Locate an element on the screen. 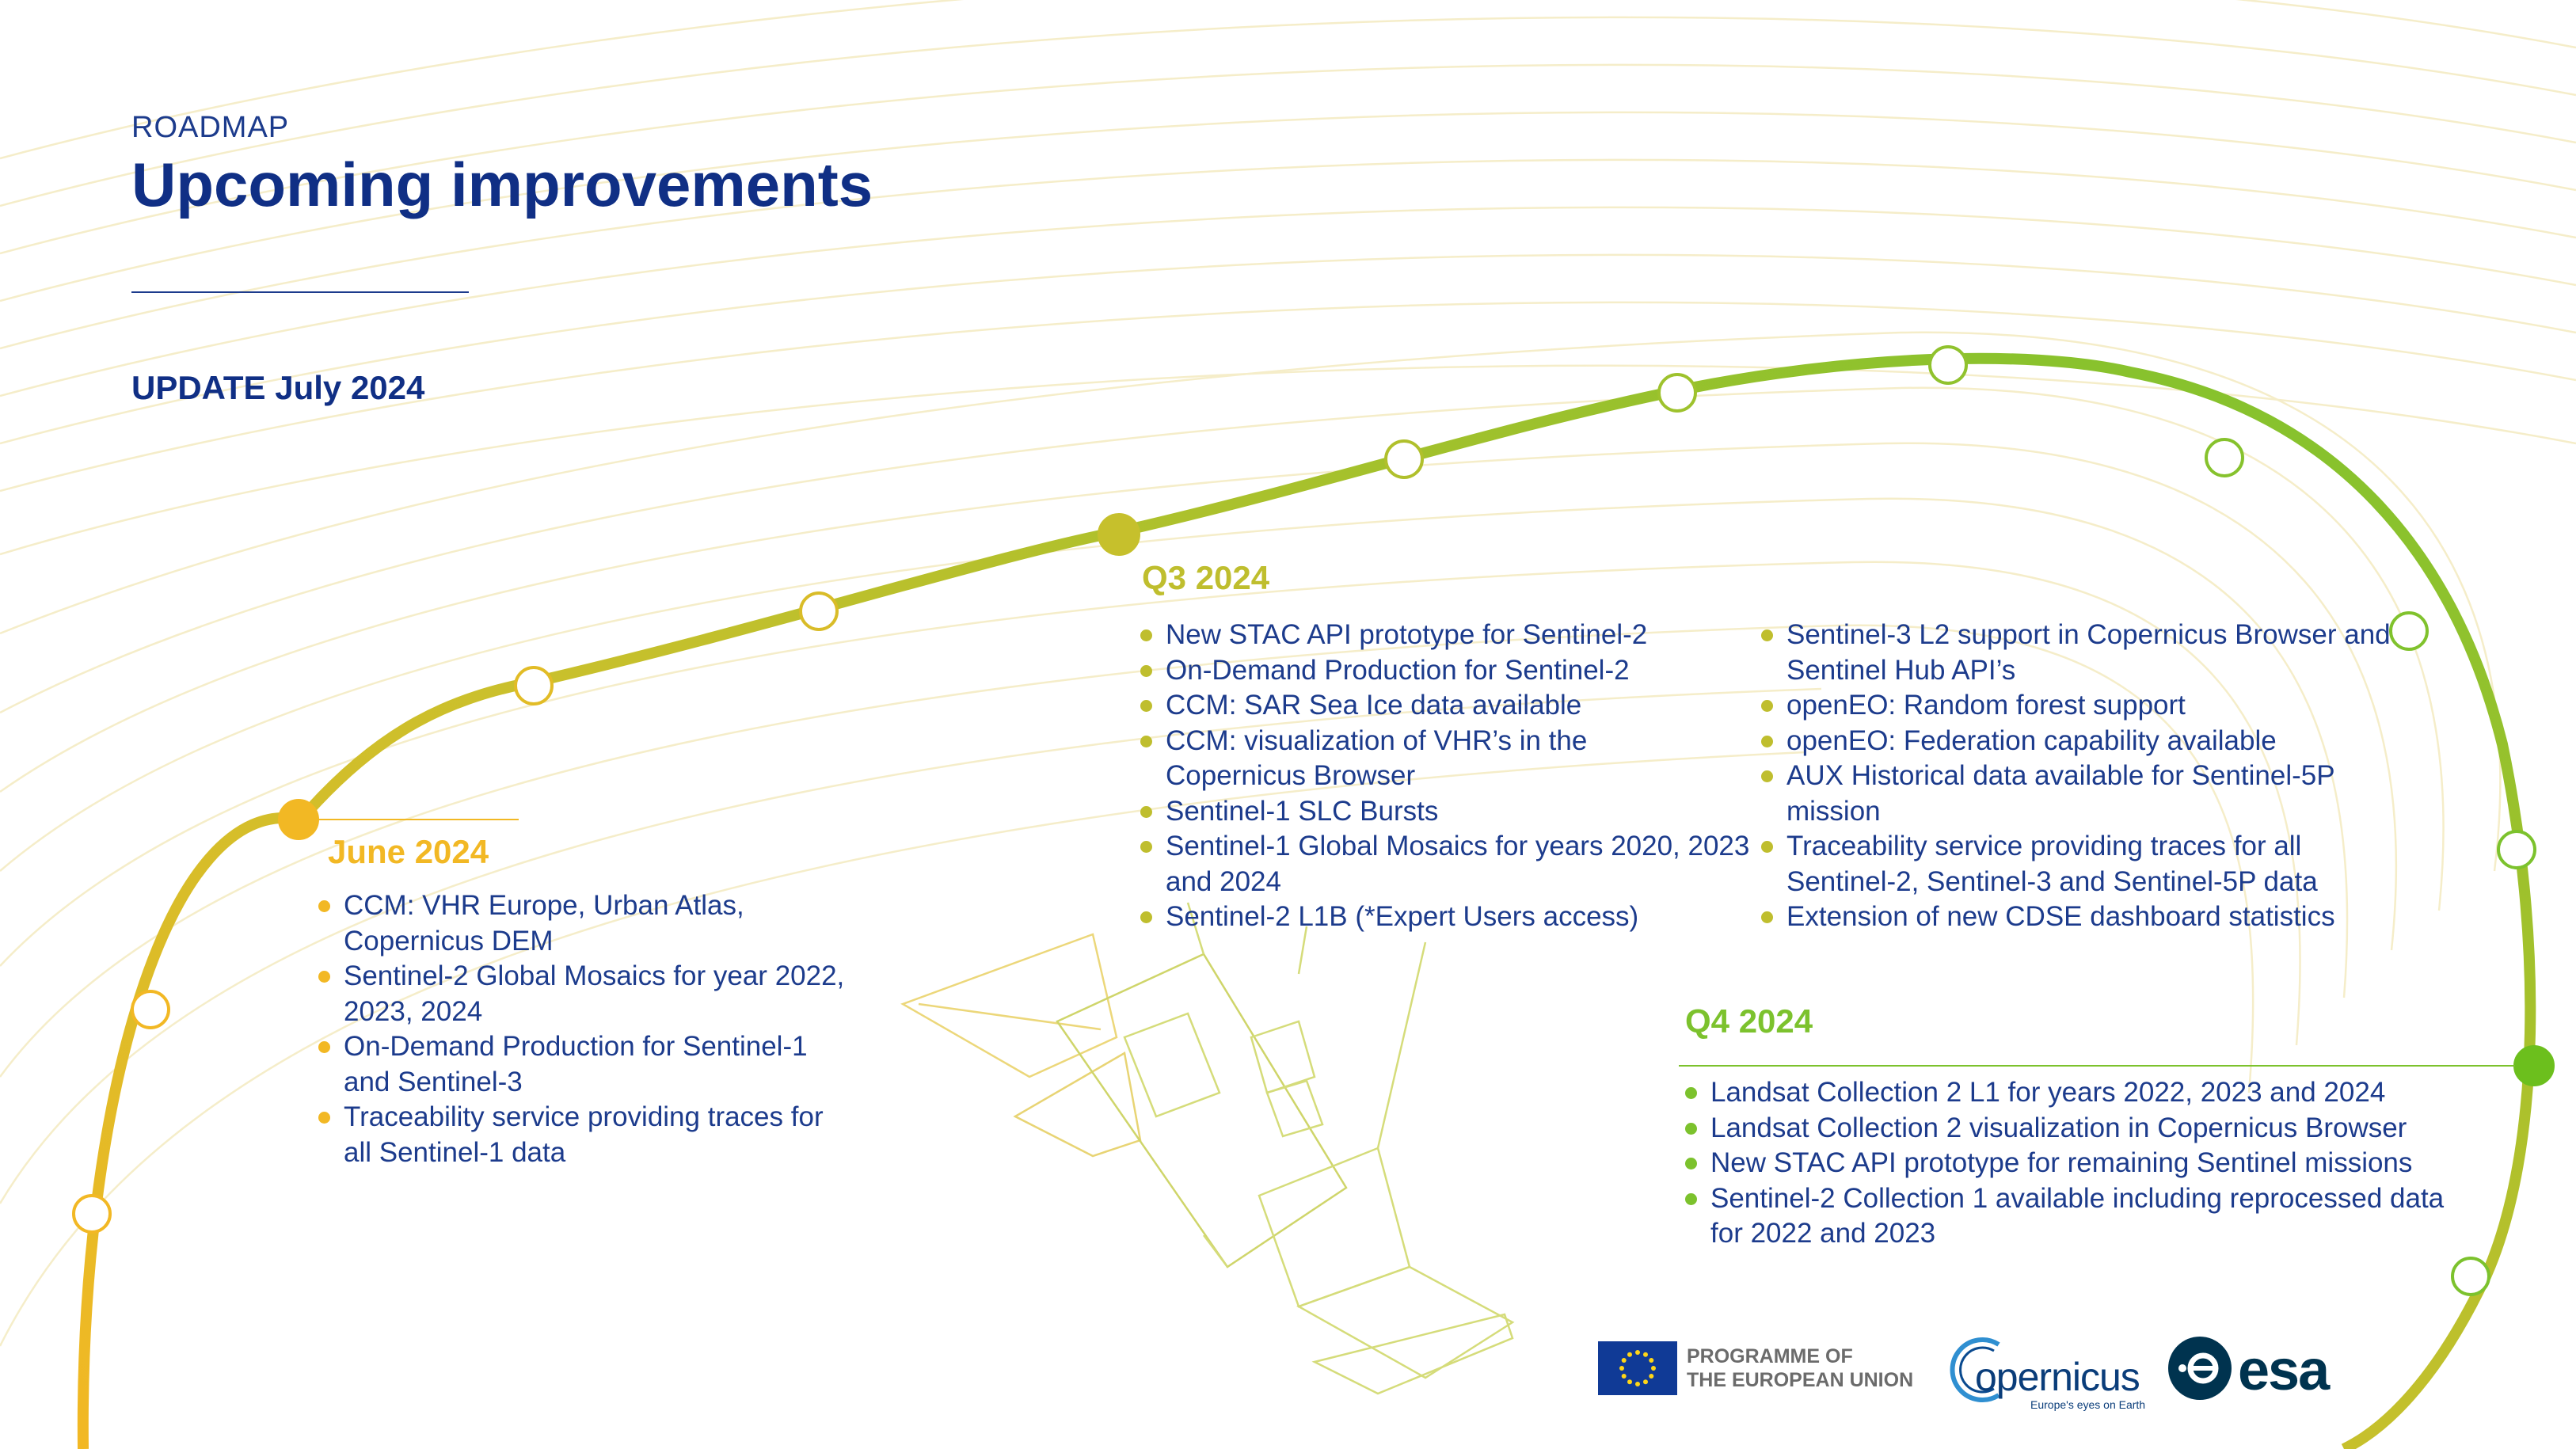 The height and width of the screenshot is (1449, 2576). copernicus-c-icon is located at coordinates (1975, 1370).